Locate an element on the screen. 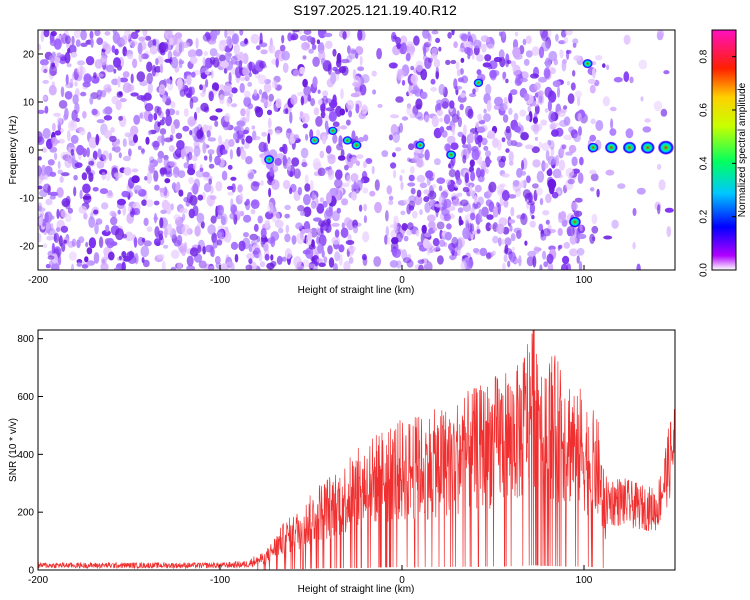 This screenshot has width=750, height=600. snr-x-label: Height of straight line (km) is located at coordinates (356, 589).